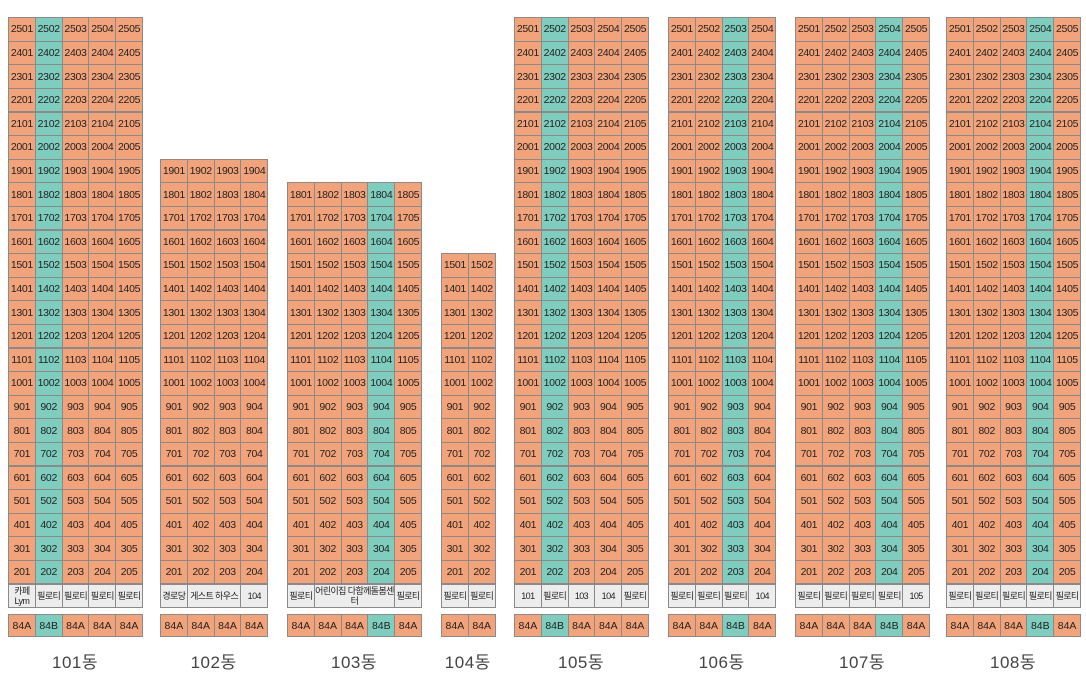  Describe the element at coordinates (227, 525) in the screenshot. I see `unit-cell: 403` at that location.